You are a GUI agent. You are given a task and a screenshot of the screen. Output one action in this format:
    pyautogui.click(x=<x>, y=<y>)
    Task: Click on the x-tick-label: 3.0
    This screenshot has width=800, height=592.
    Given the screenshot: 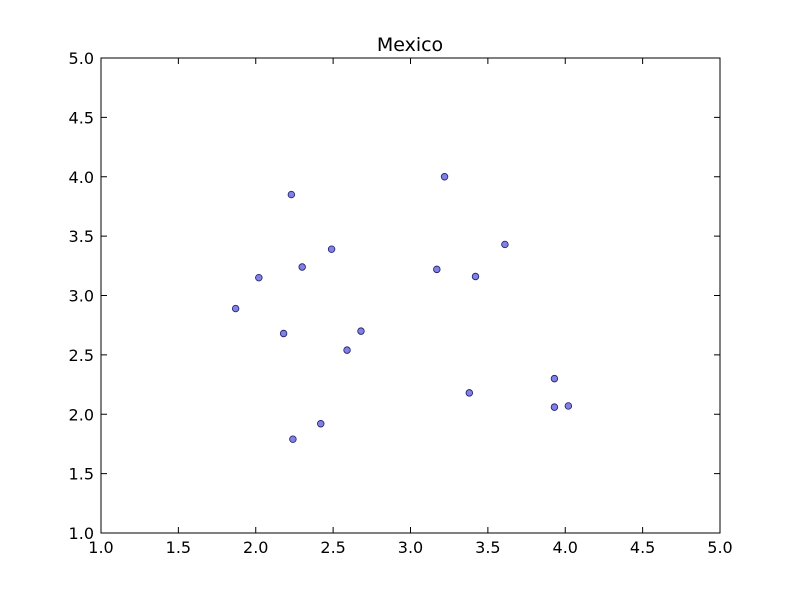 What is the action you would take?
    pyautogui.click(x=410, y=547)
    